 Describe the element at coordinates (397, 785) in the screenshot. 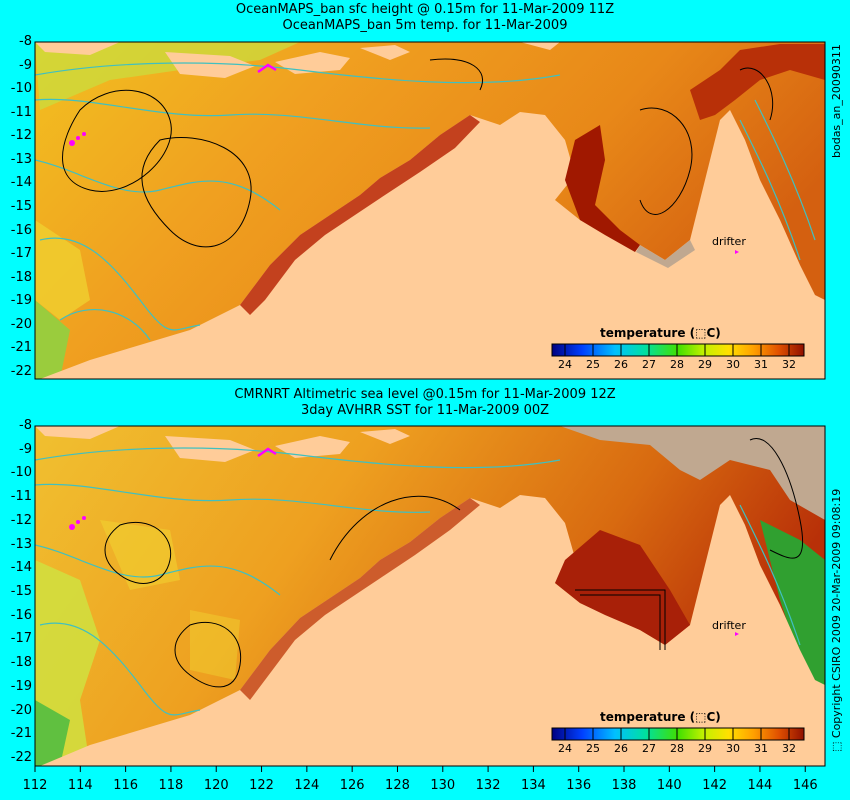

I see `x-tick-label: 128` at that location.